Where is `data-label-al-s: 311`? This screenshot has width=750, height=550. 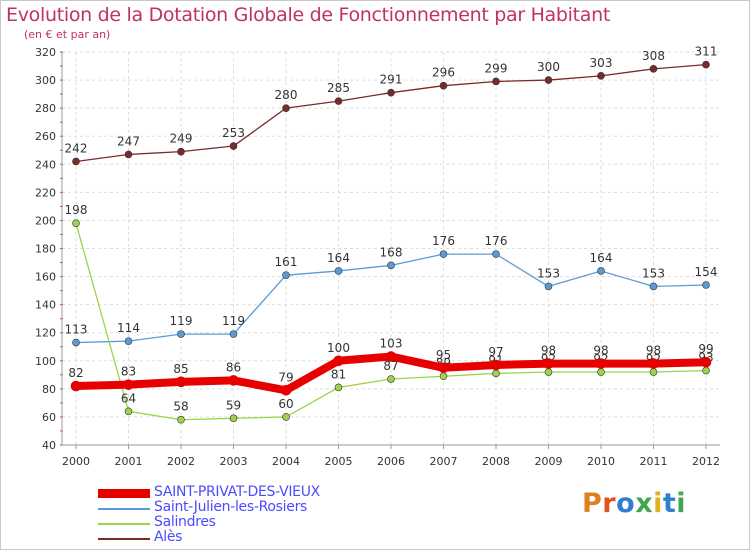 data-label-al-s: 311 is located at coordinates (706, 52).